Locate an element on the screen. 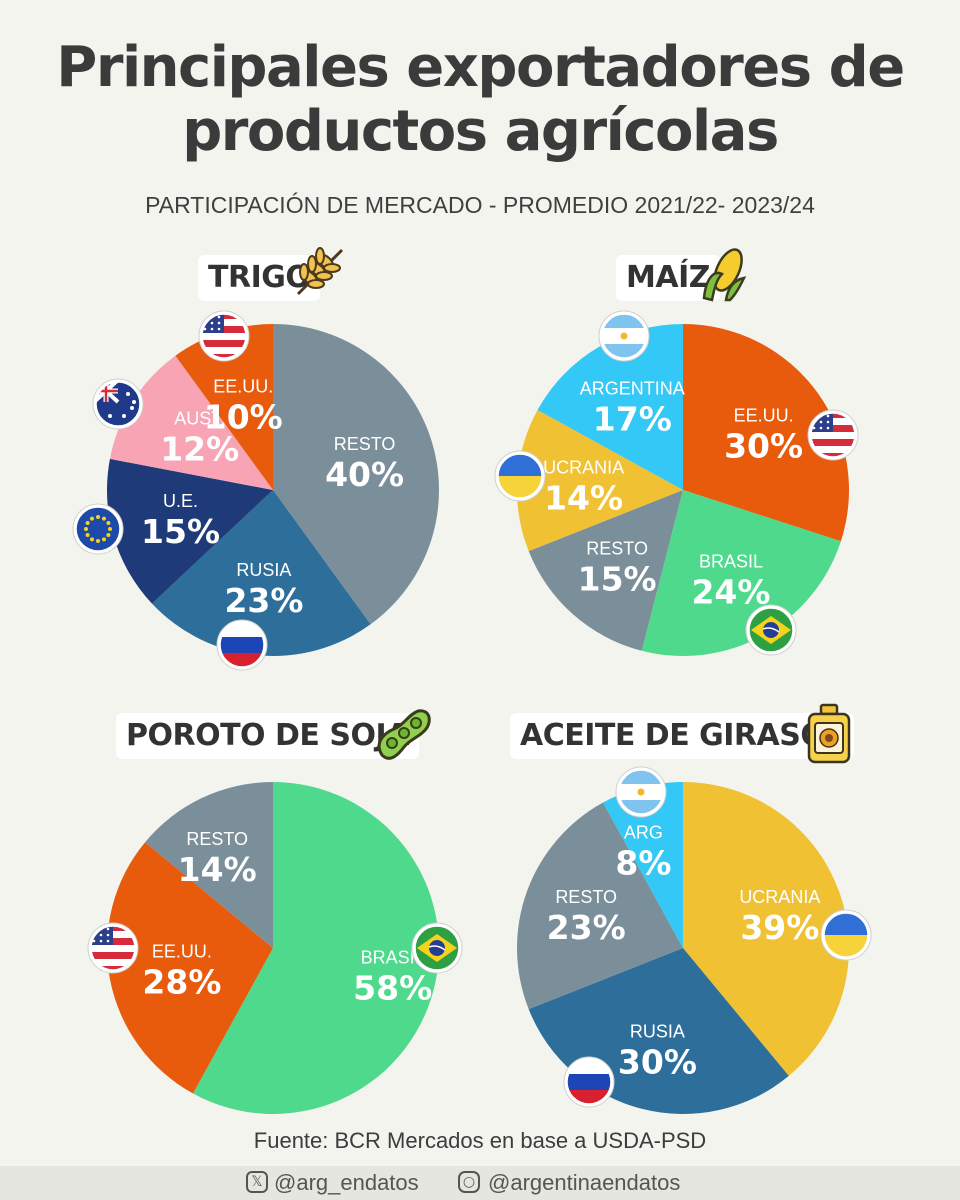  soybean-icon is located at coordinates (404, 734).